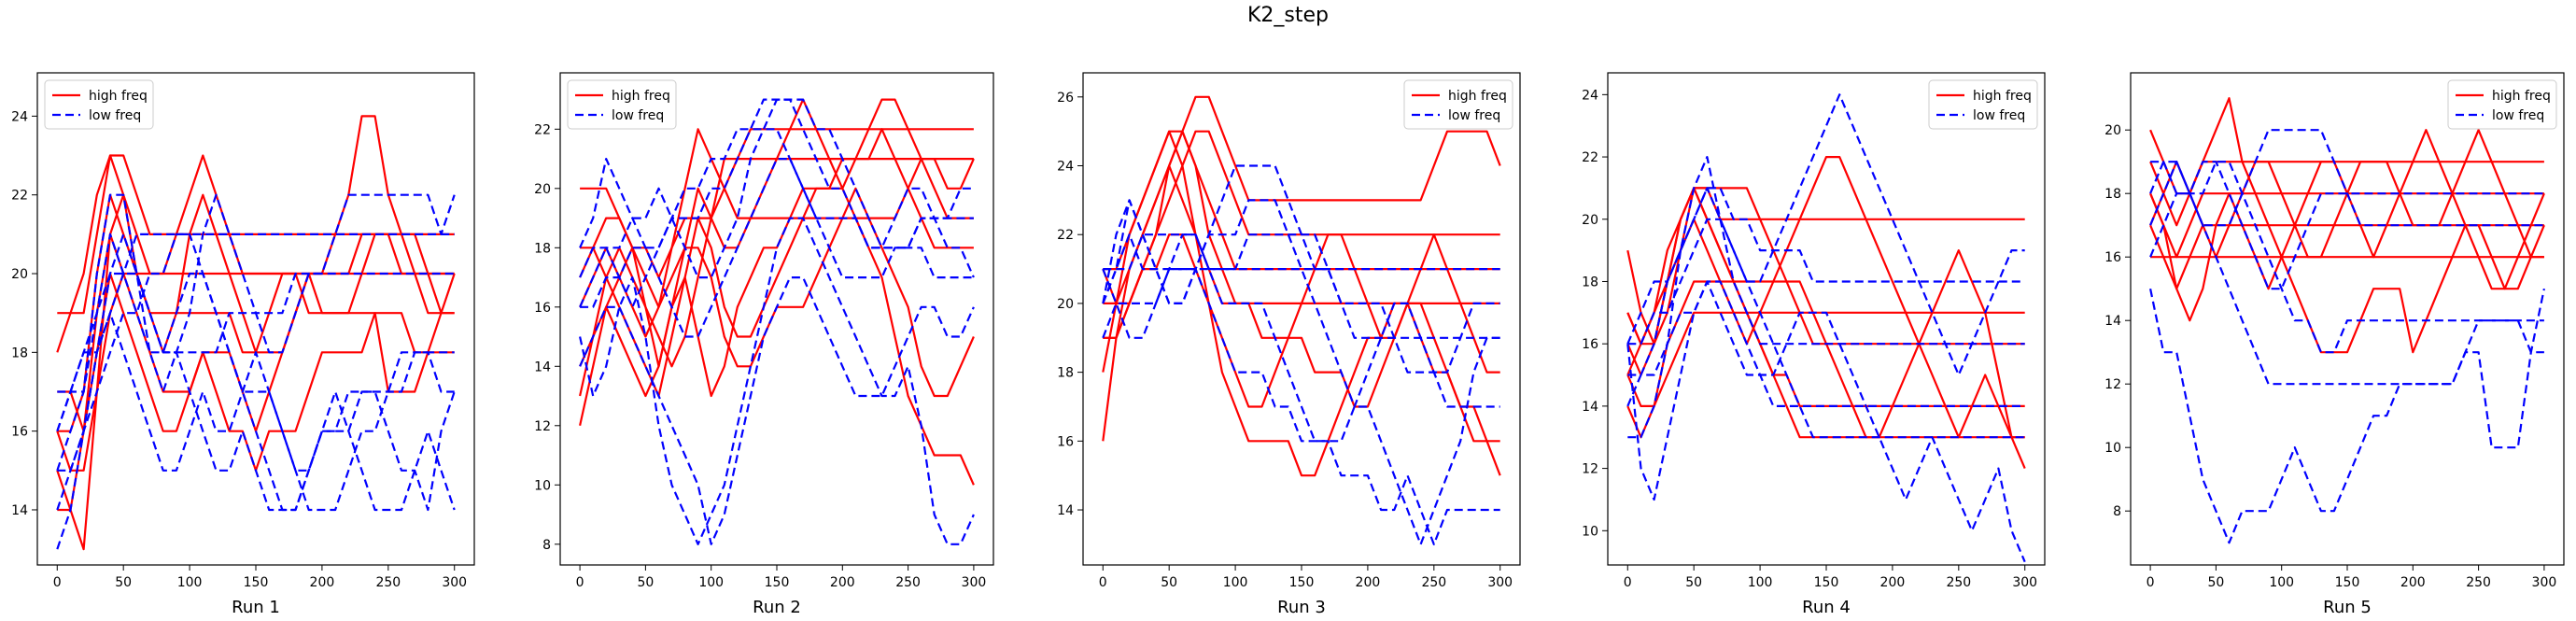 Image resolution: width=2576 pixels, height=621 pixels. What do you see at coordinates (2347, 608) in the screenshot?
I see `x-axis-label: Run 5` at bounding box center [2347, 608].